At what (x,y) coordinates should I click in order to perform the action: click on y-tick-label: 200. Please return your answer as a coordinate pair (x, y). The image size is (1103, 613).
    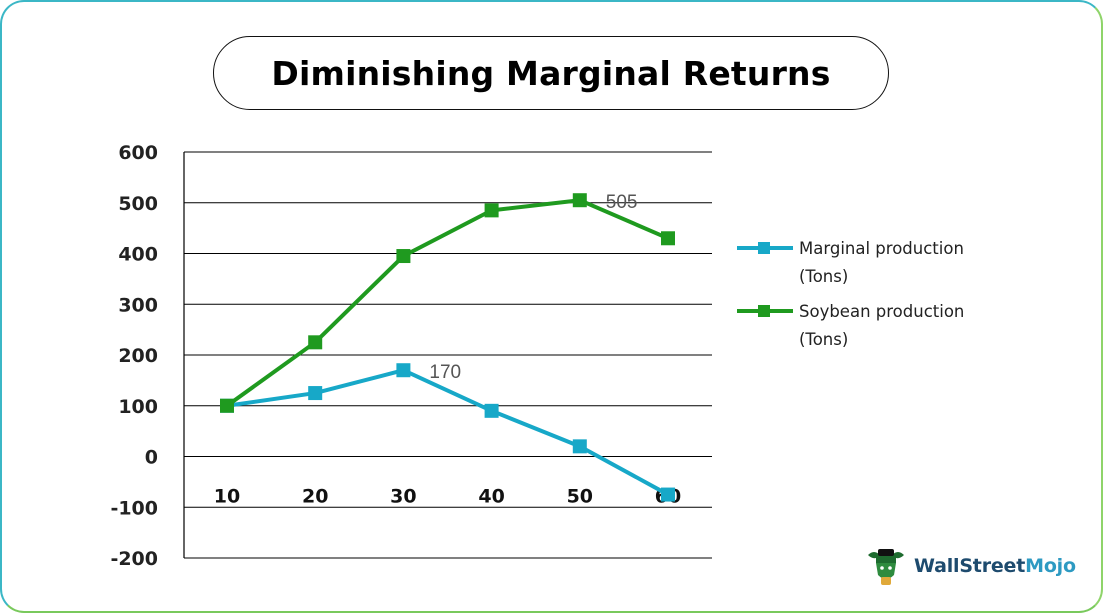
    Looking at the image, I should click on (138, 356).